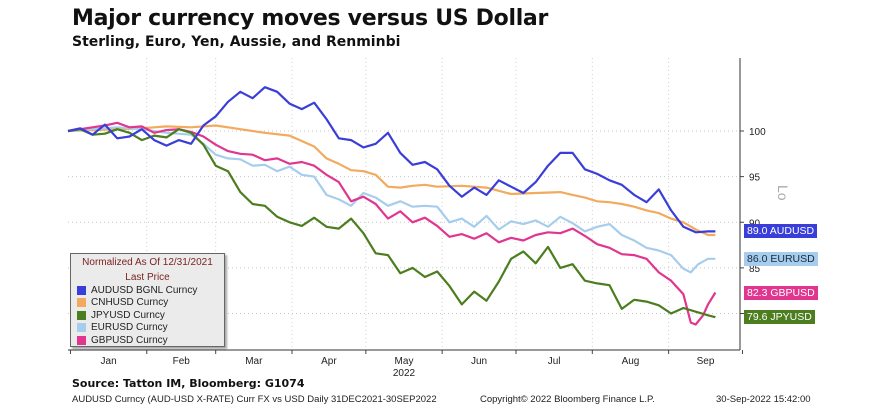  I want to click on last-price-tag: 79.6 JPYUSD, so click(779, 317).